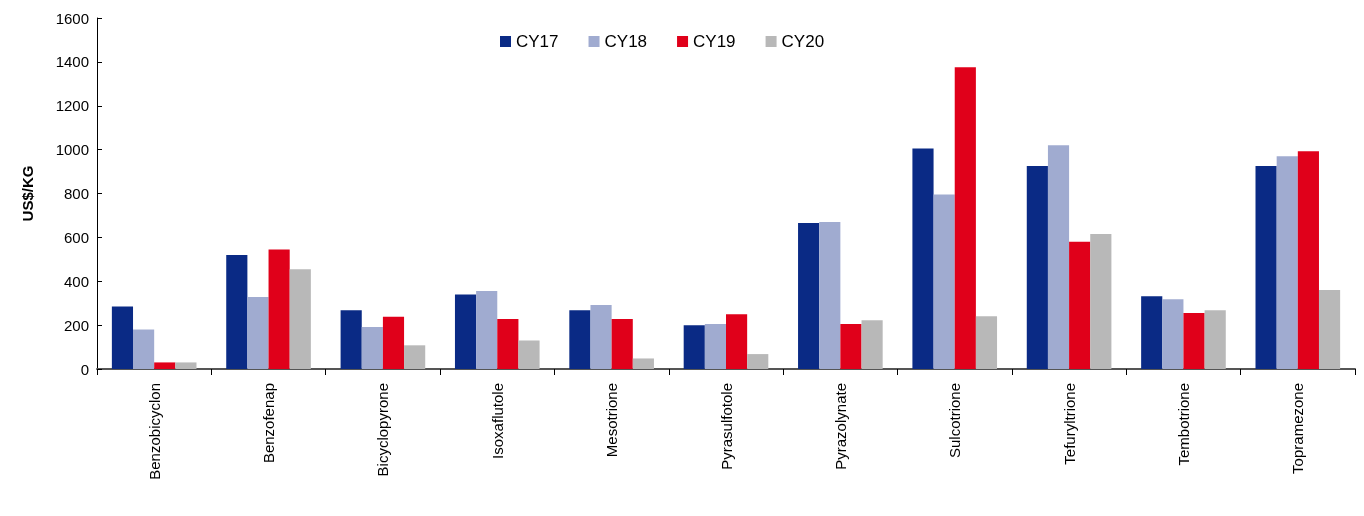  I want to click on y-tick-label: 1600, so click(72, 18).